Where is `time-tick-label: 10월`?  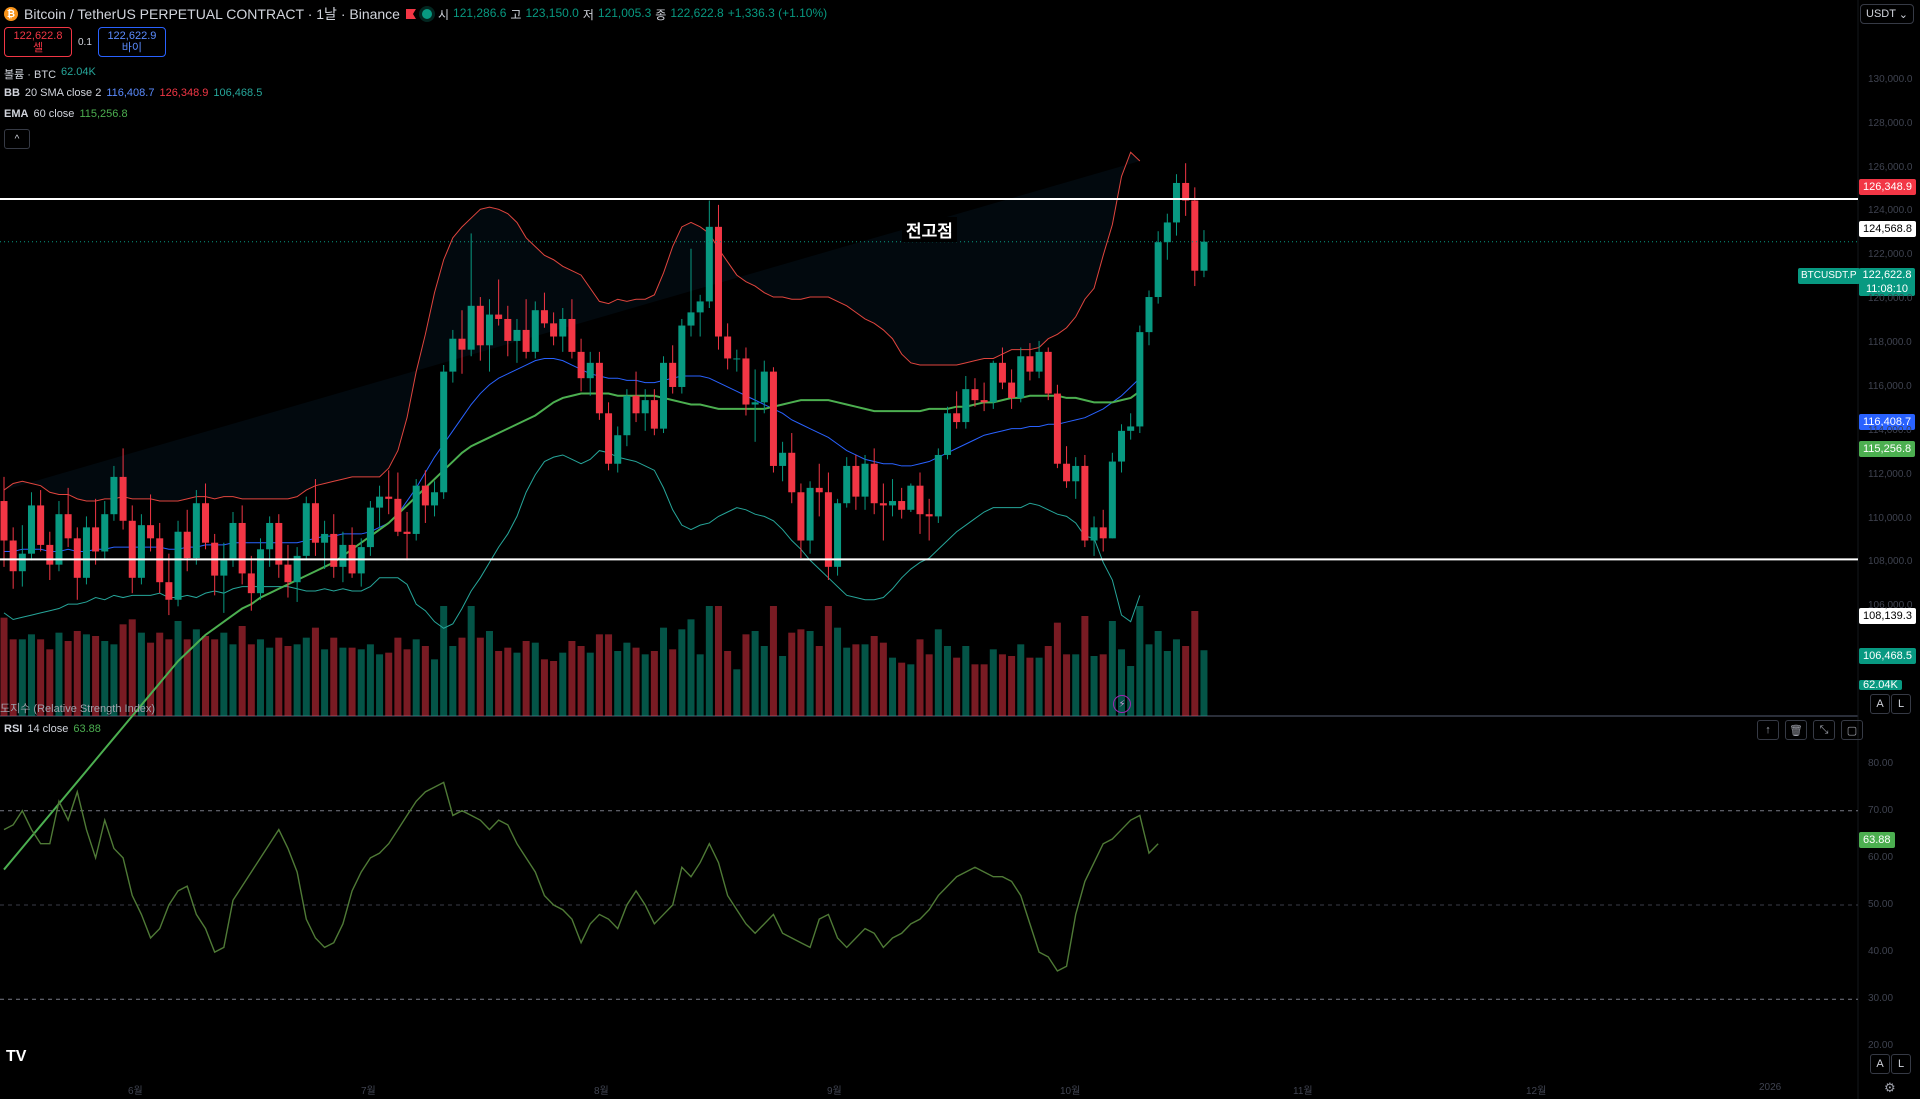
time-tick-label: 10월 is located at coordinates (1070, 1091).